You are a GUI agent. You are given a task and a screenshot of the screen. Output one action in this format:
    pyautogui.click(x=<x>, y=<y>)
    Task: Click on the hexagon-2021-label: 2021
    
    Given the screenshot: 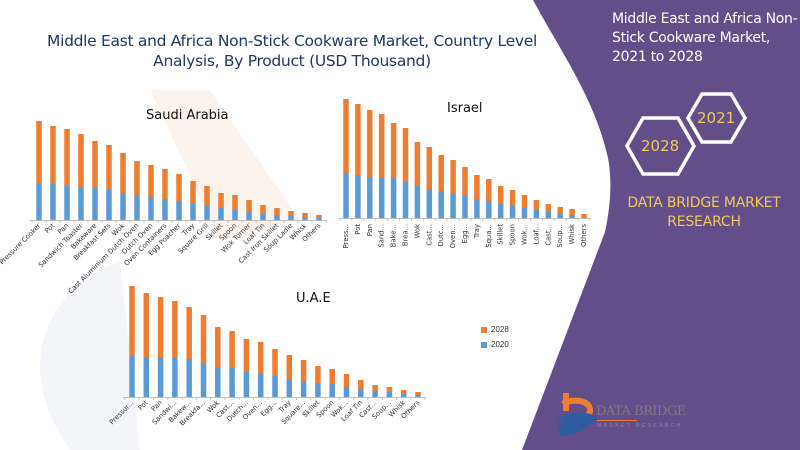 What is the action you would take?
    pyautogui.click(x=716, y=118)
    